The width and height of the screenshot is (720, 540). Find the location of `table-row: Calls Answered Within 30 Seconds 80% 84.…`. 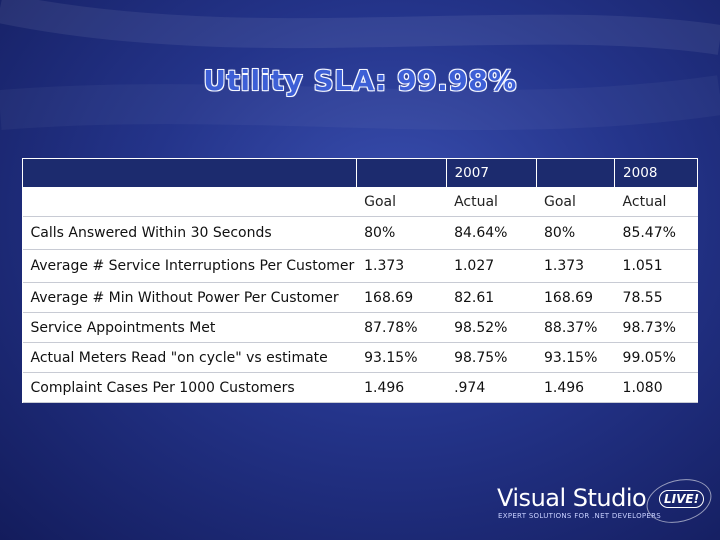

table-row: Calls Answered Within 30 Seconds 80% 84.… is located at coordinates (360, 233).